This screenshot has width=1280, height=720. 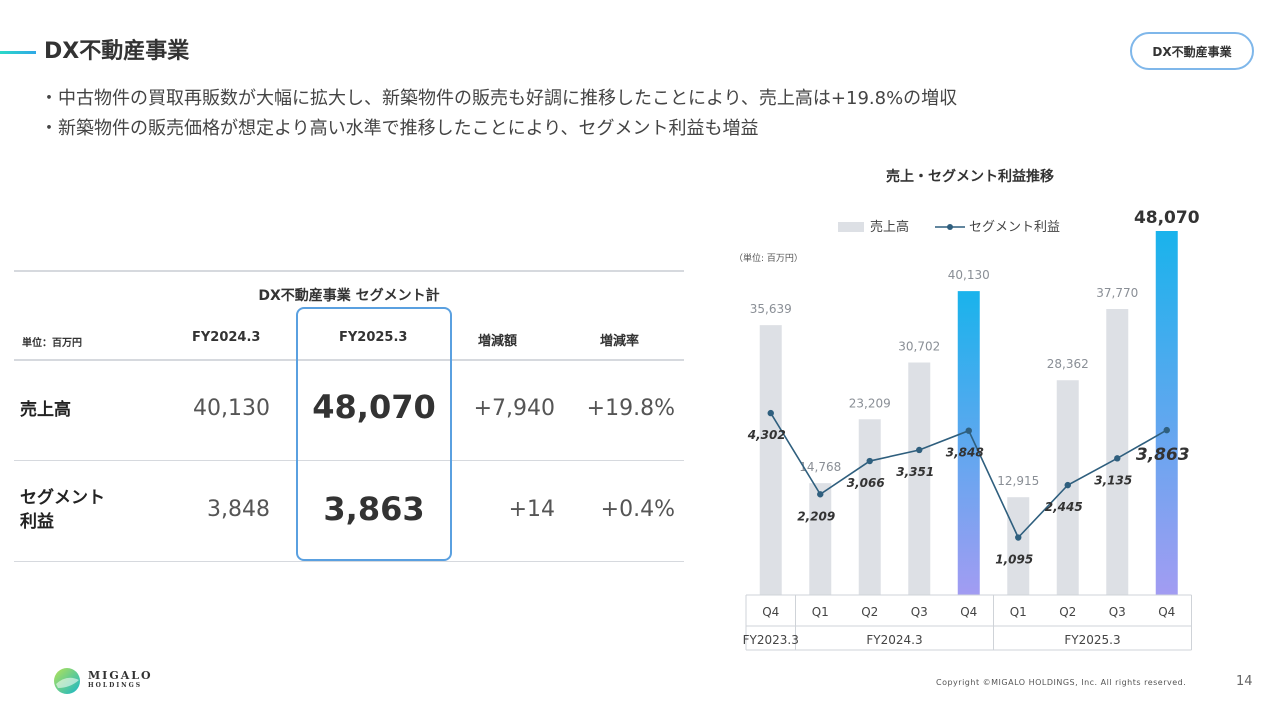 I want to click on profit-fy2024: 3,848, so click(x=238, y=509).